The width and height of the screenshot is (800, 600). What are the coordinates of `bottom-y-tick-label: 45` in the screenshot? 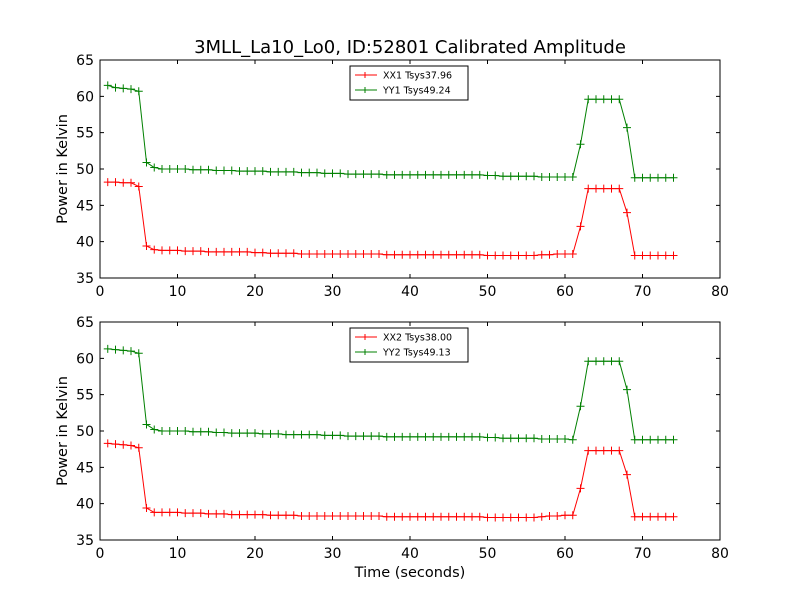 It's located at (85, 468).